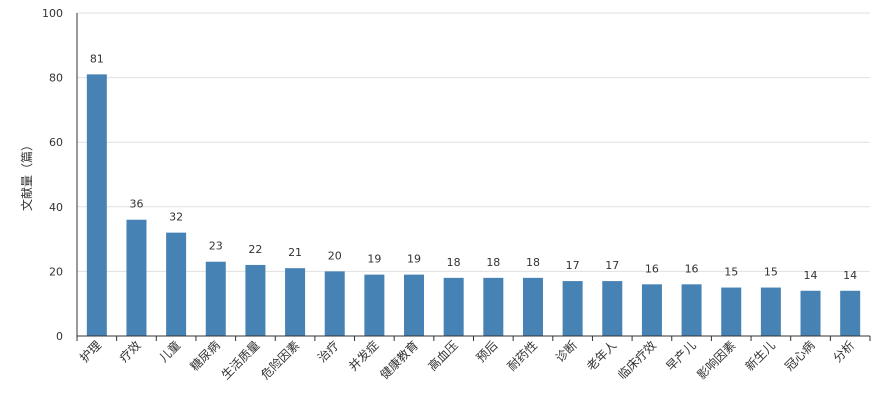  Describe the element at coordinates (716, 360) in the screenshot. I see `category-label: 影响因素` at that location.